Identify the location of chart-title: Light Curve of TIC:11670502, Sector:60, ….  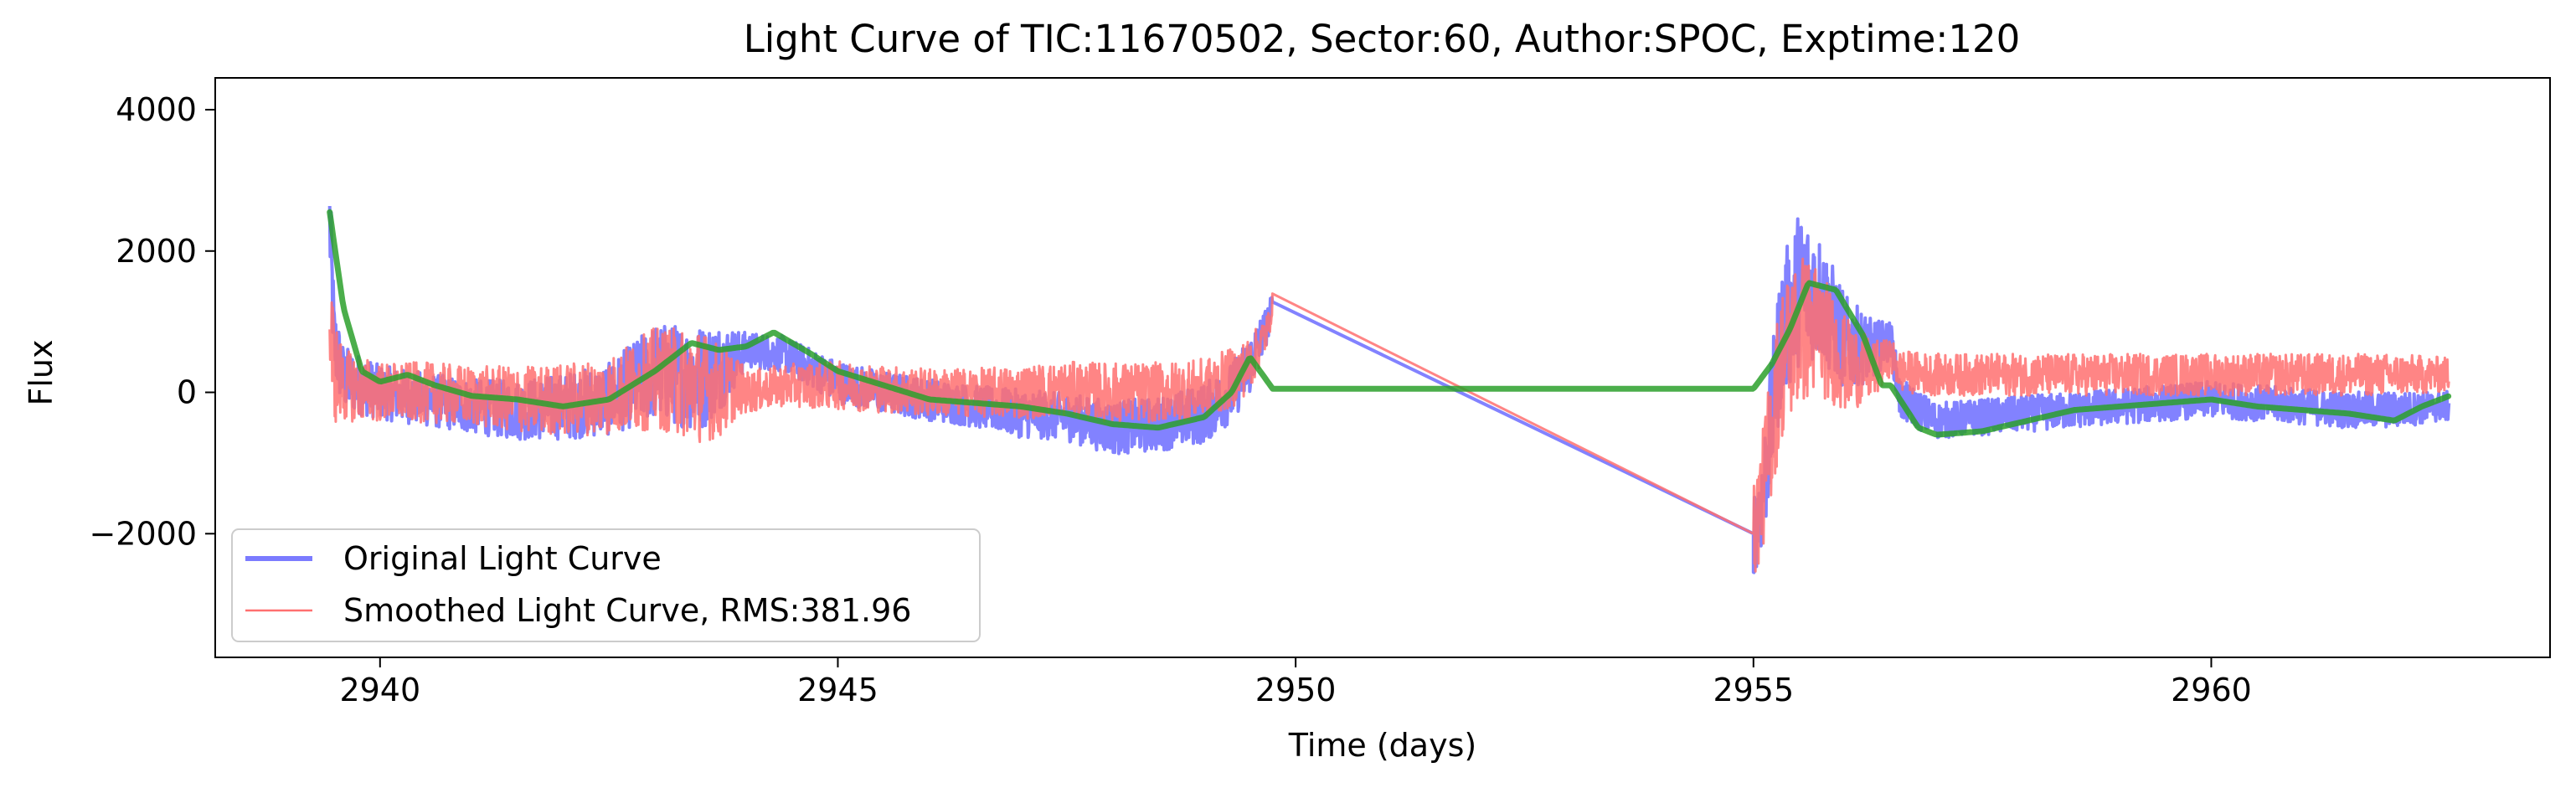
(1382, 39).